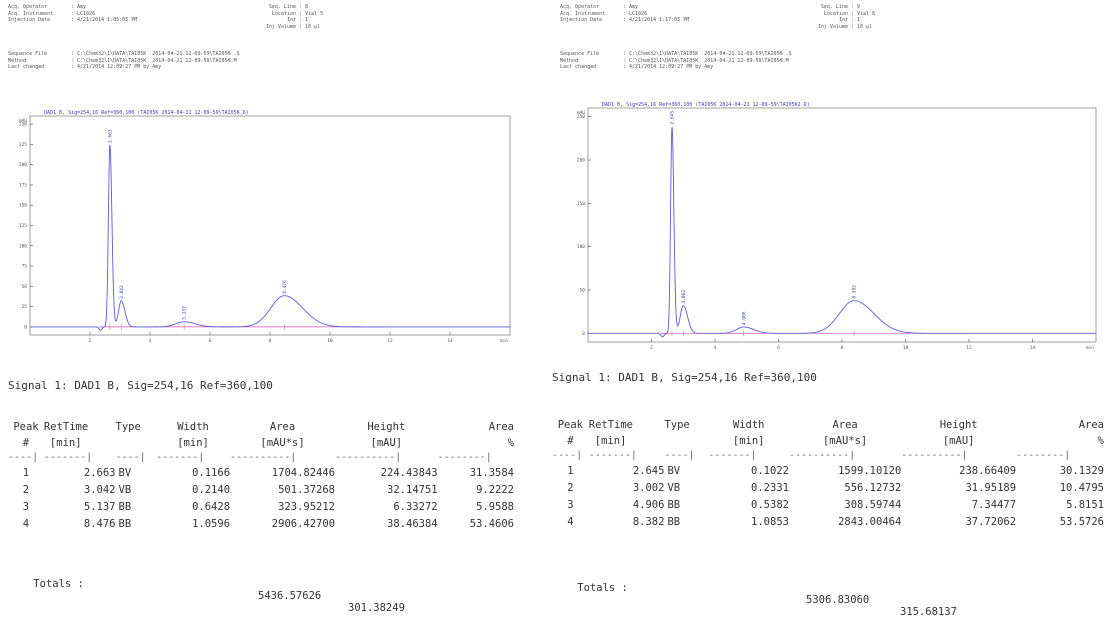 This screenshot has height=630, width=1104. What do you see at coordinates (845, 441) in the screenshot?
I see `column-header: [mAU*s]` at bounding box center [845, 441].